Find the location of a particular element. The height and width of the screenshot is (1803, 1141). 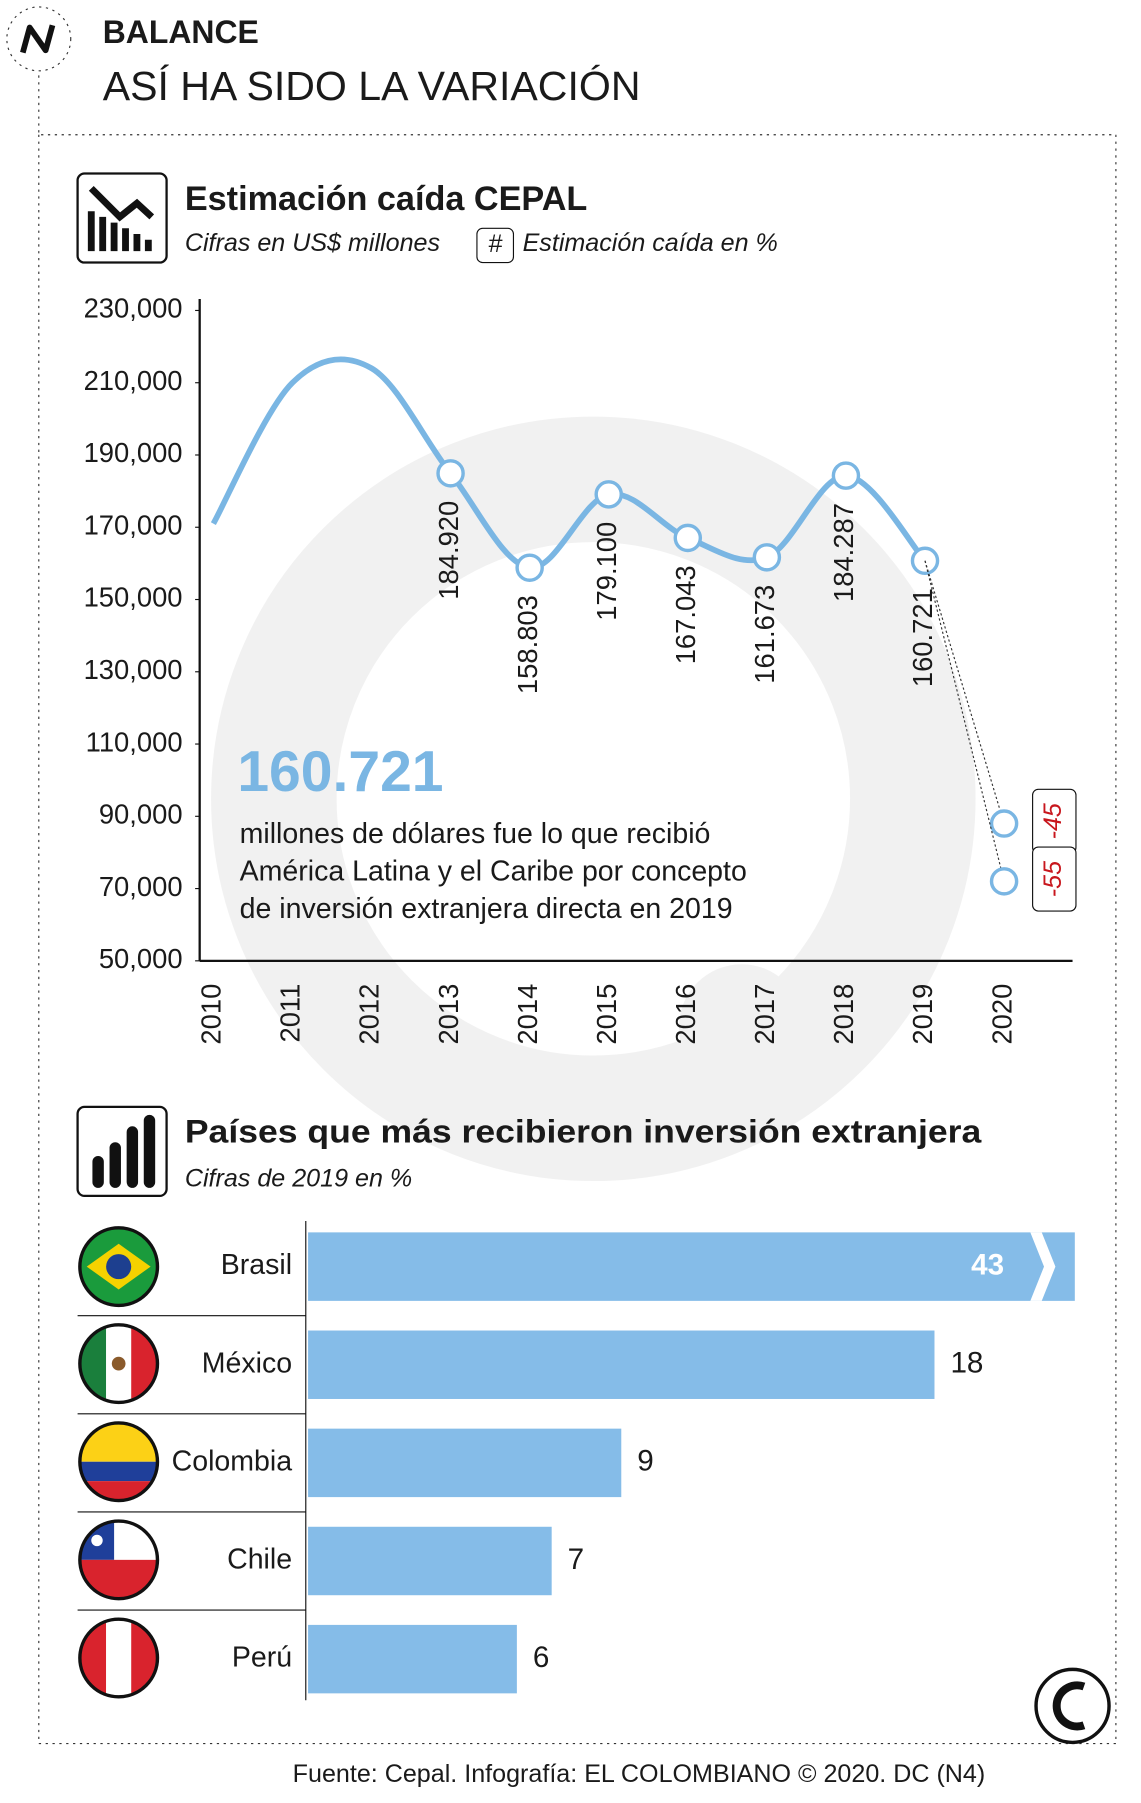

value-label: 18 is located at coordinates (966, 1363).